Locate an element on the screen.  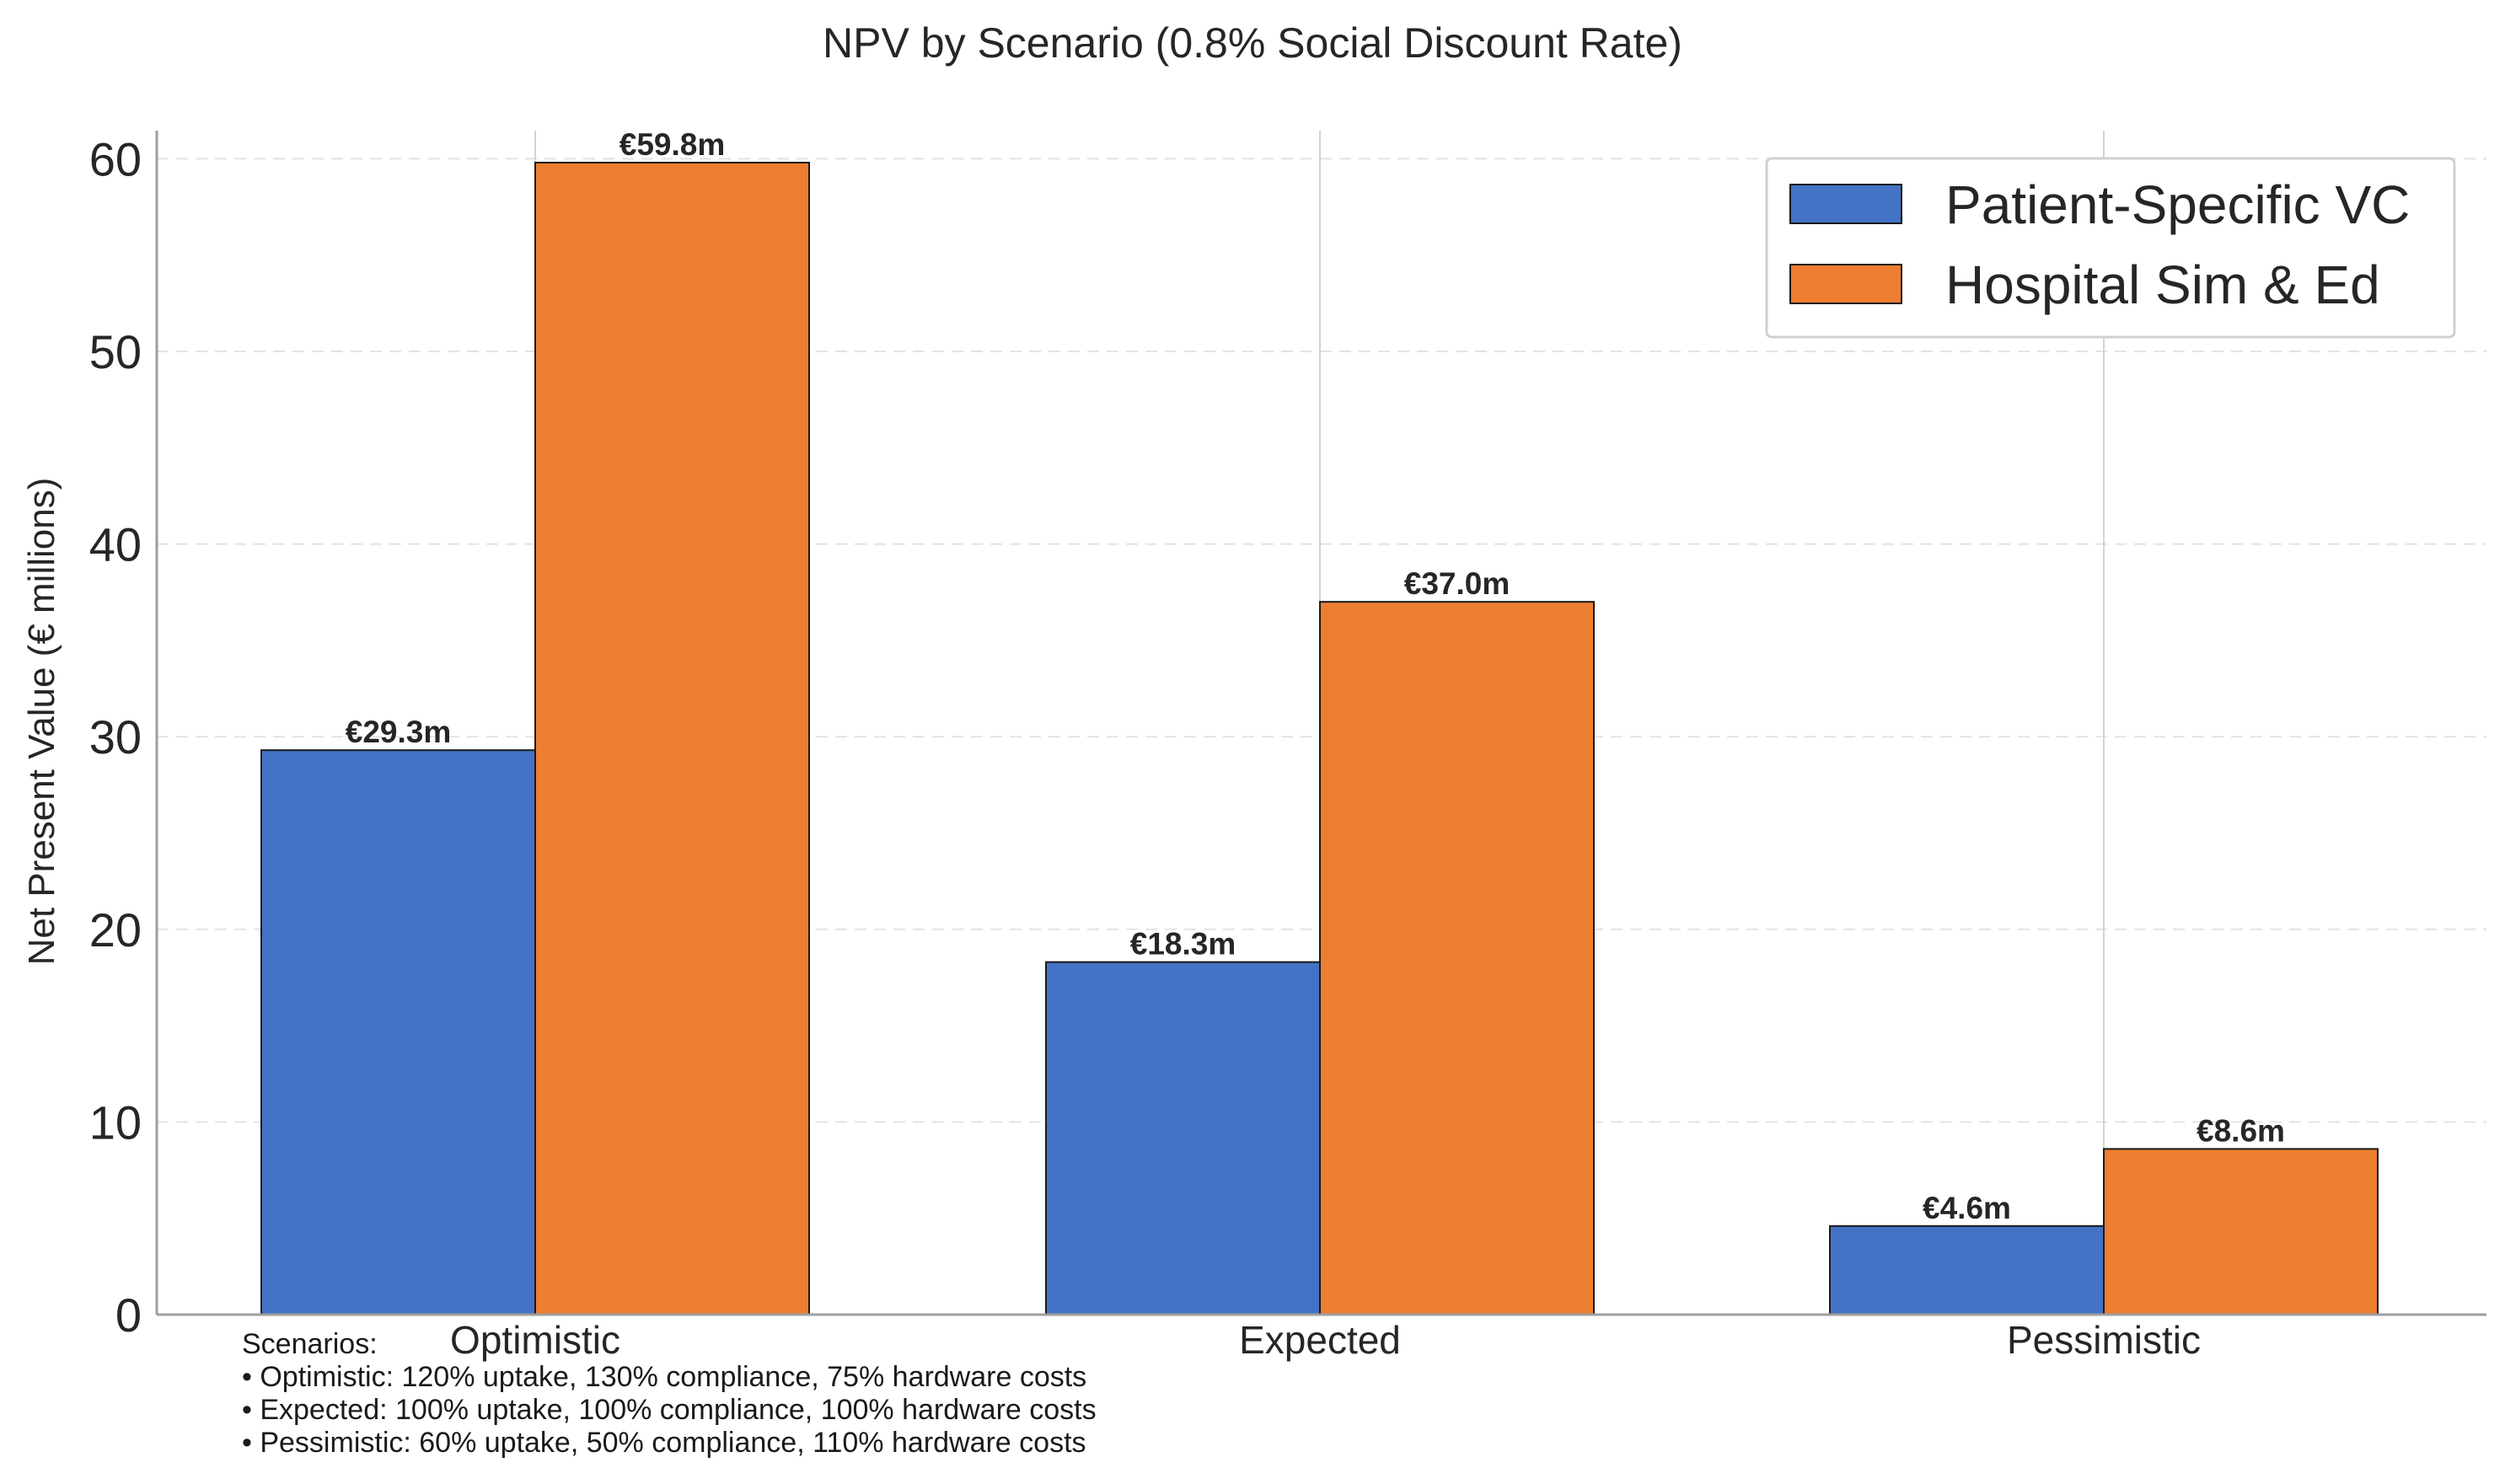
bar-patient-specific-vc-expected is located at coordinates (1183, 1138).